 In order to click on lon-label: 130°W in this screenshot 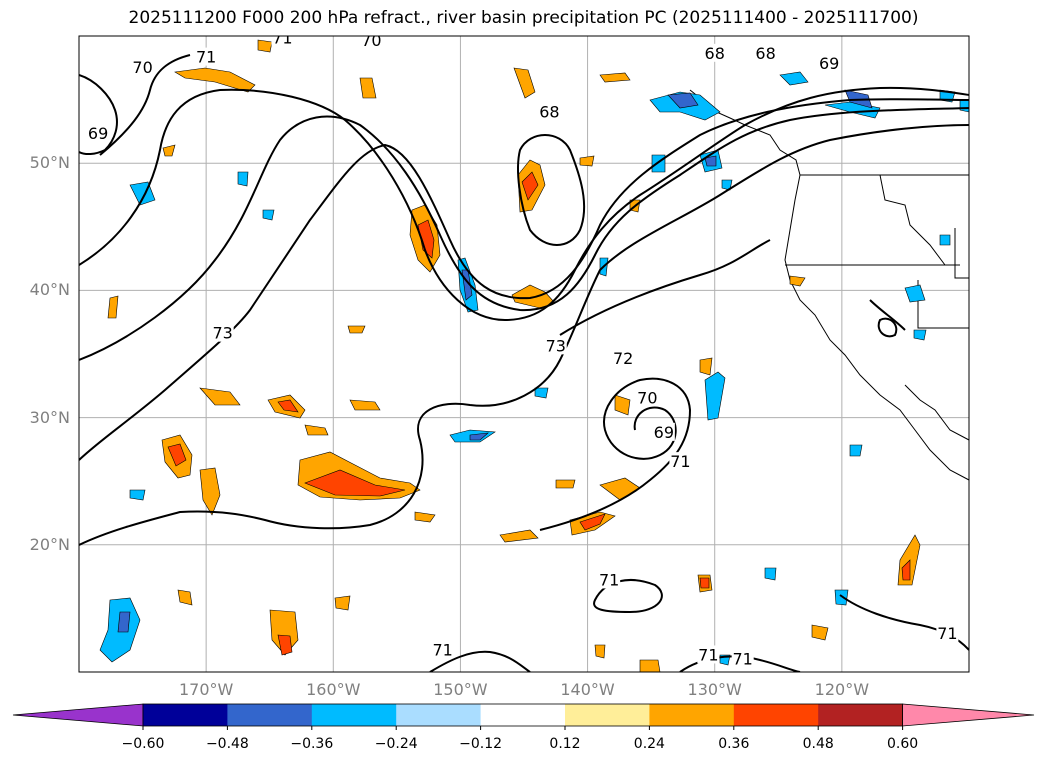, I will do `click(714, 689)`.